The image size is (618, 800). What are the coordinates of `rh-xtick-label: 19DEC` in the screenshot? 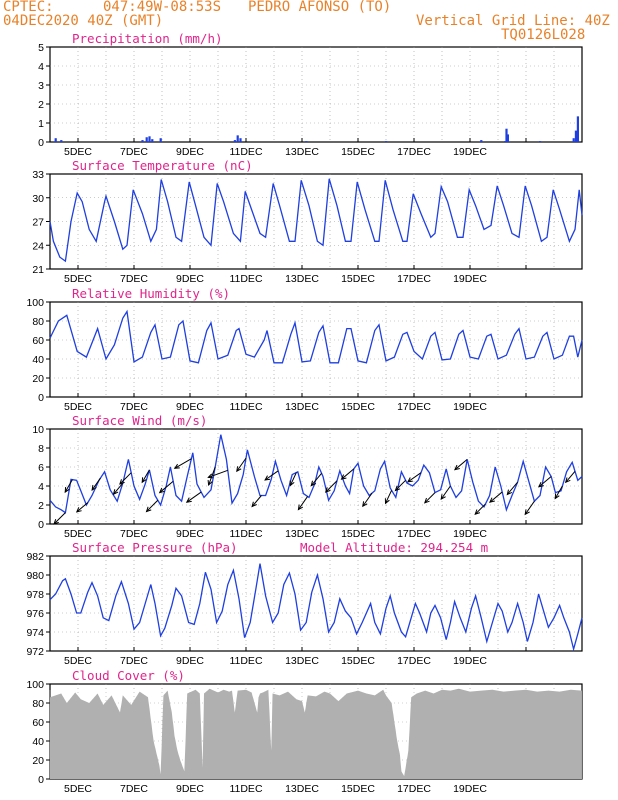 It's located at (470, 407).